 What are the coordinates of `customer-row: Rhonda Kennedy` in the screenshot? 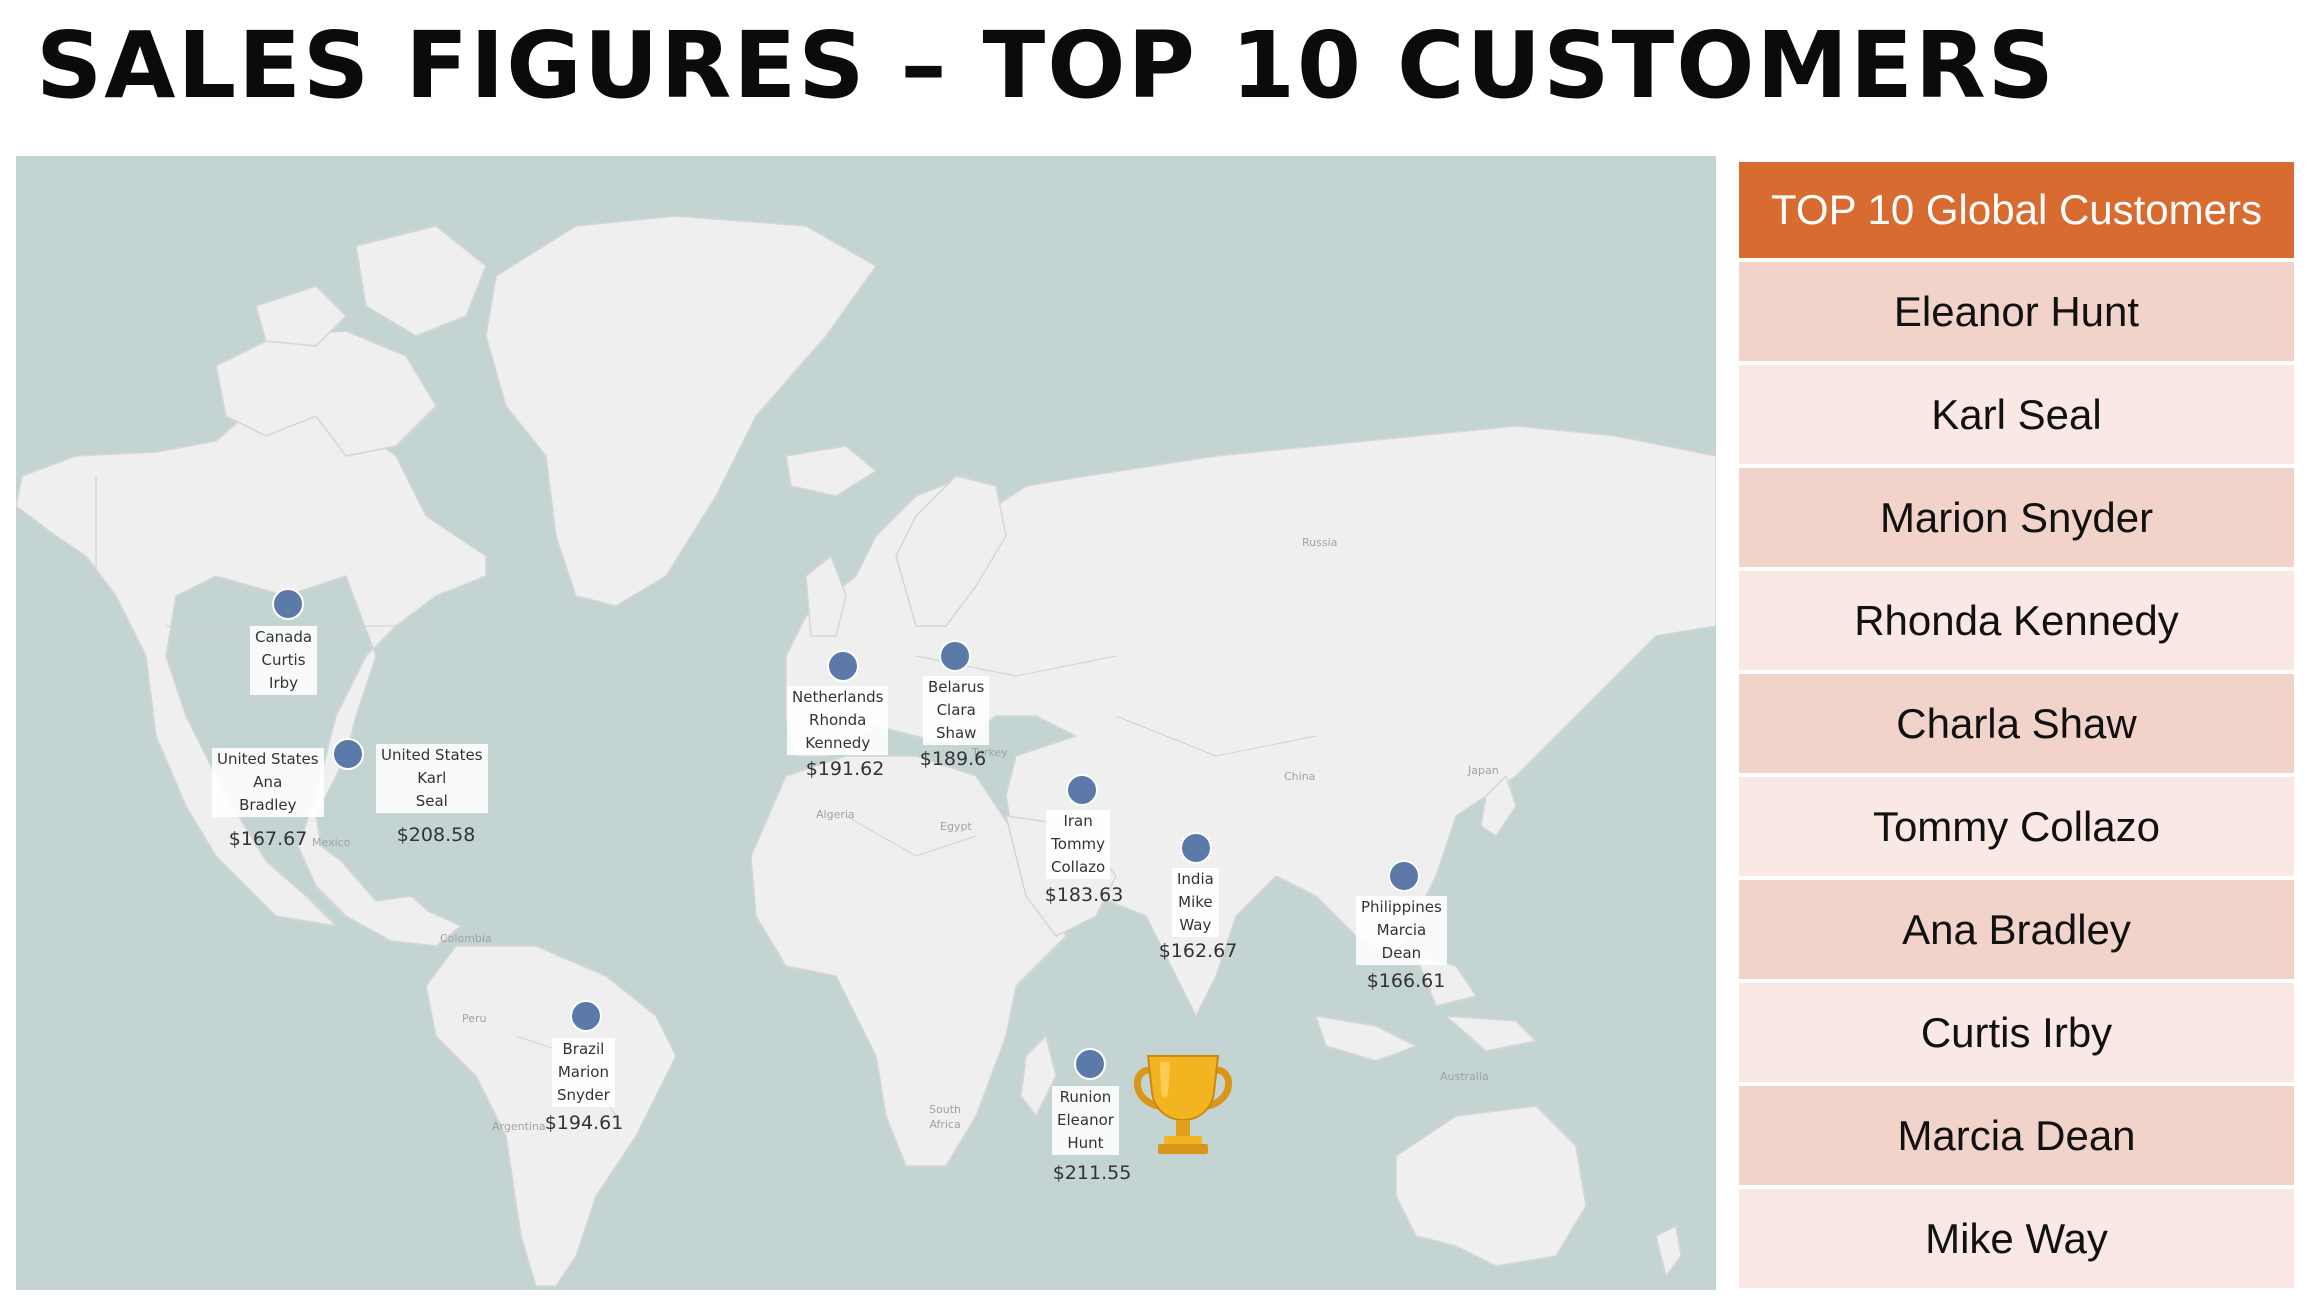 It's located at (2016, 620).